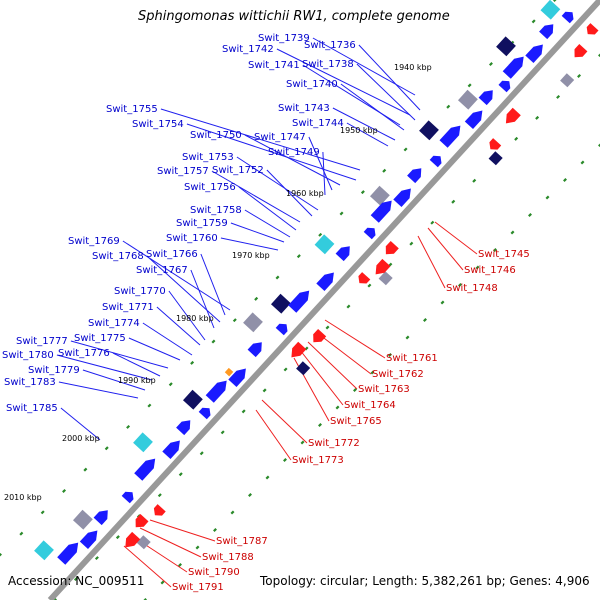  I want to click on gene-label-reverse: Swit_1762, so click(398, 374).